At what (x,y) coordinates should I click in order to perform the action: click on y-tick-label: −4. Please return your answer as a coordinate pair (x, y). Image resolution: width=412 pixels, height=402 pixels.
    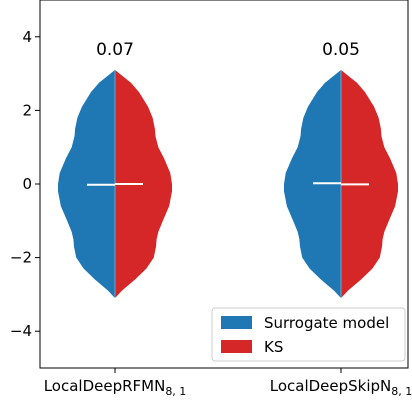
    Looking at the image, I should click on (21, 331).